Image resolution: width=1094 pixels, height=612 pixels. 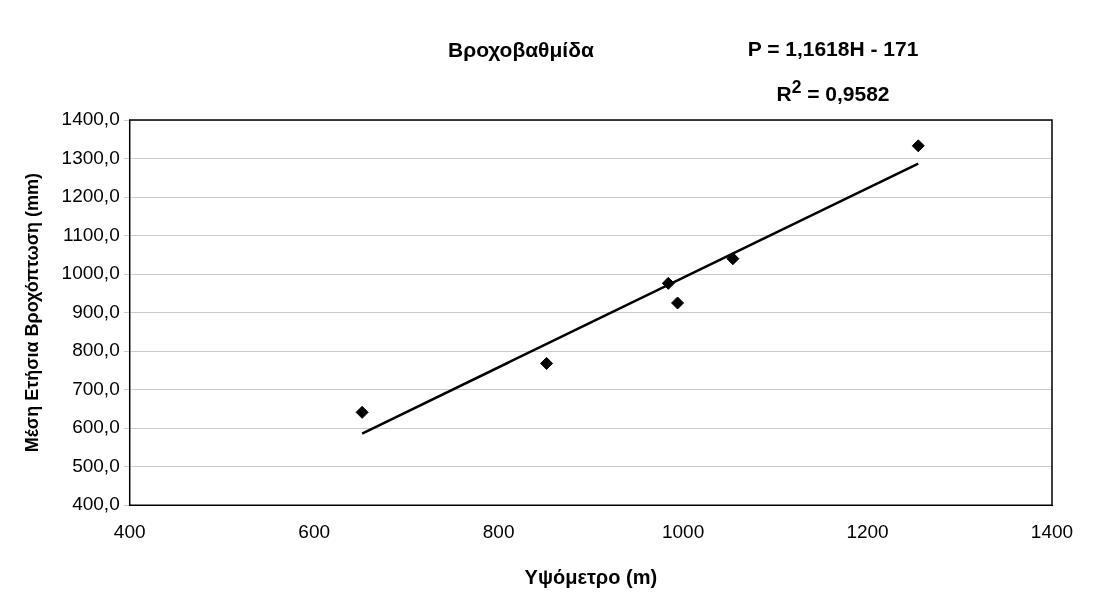 I want to click on y-axis-title: Μέση Ετήσια Βροχόπτωση (mm), so click(x=31, y=312).